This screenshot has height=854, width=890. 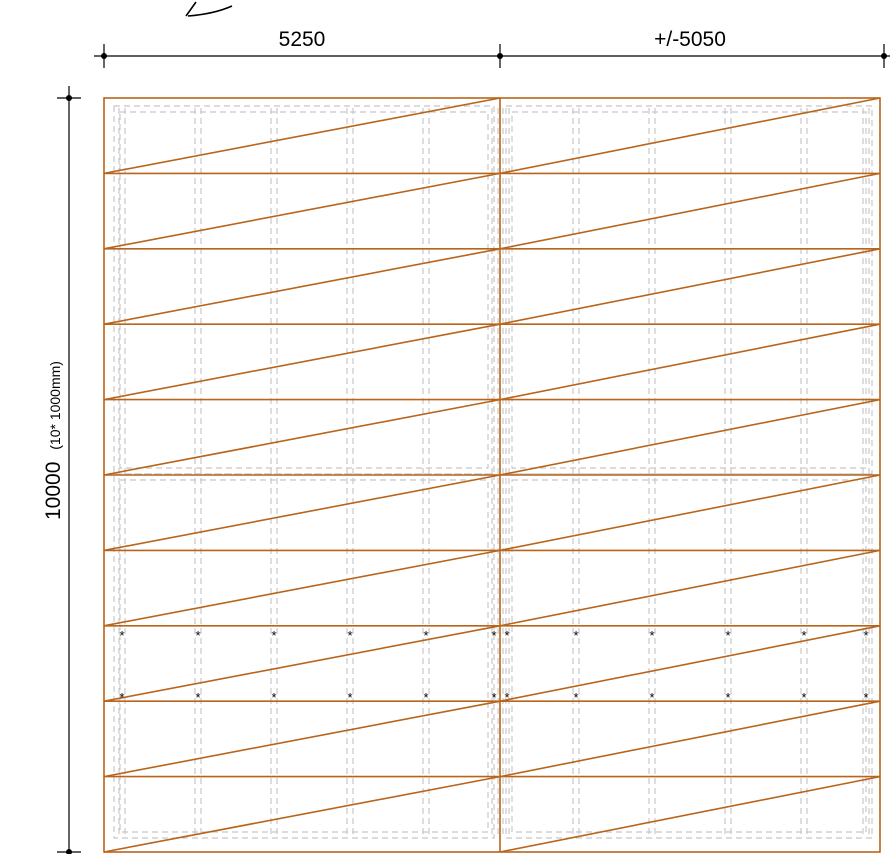 What do you see at coordinates (302, 39) in the screenshot?
I see `dimension-label-left: 5250` at bounding box center [302, 39].